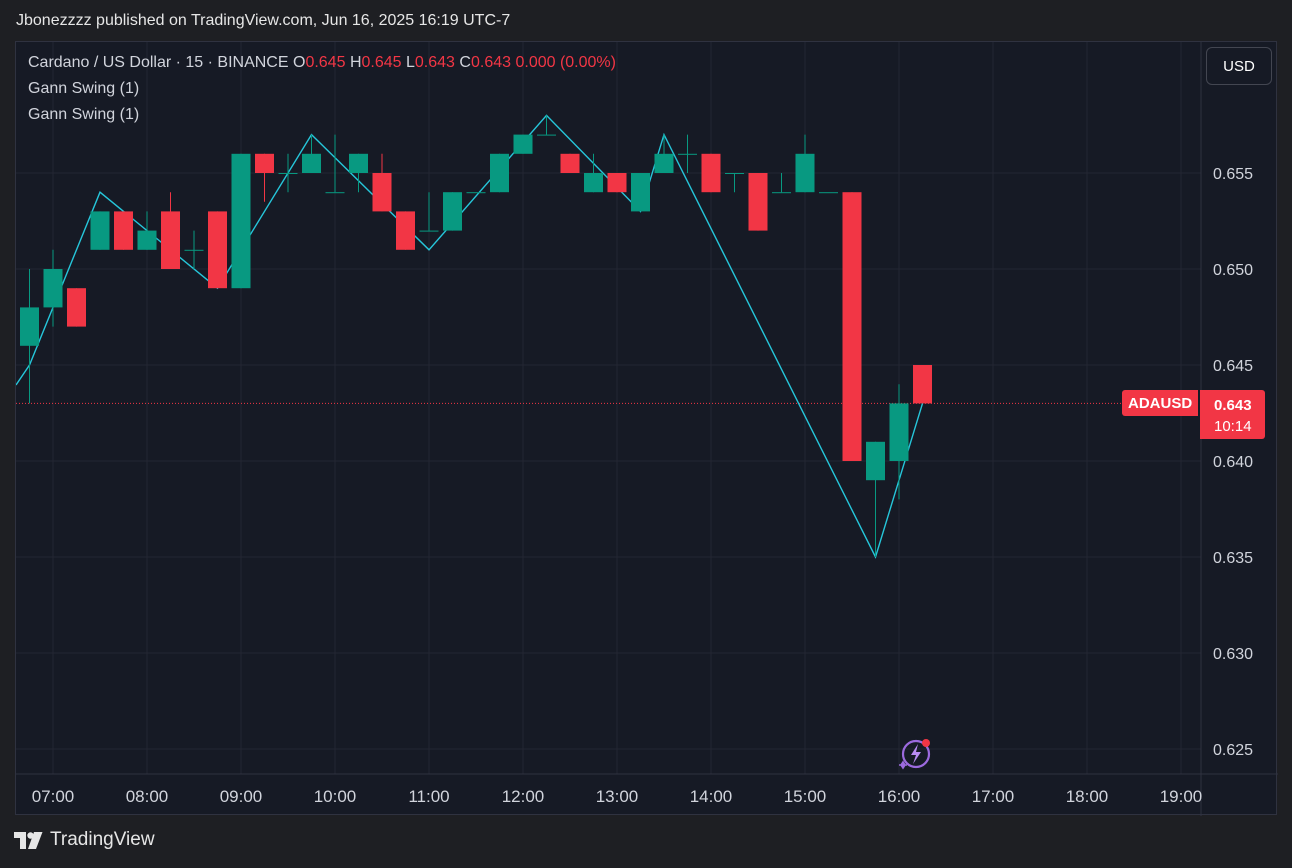 This screenshot has height=868, width=1292. What do you see at coordinates (158, 62) in the screenshot?
I see `symbol-title: Cardano / US Dollar · 15 · BINANCE` at bounding box center [158, 62].